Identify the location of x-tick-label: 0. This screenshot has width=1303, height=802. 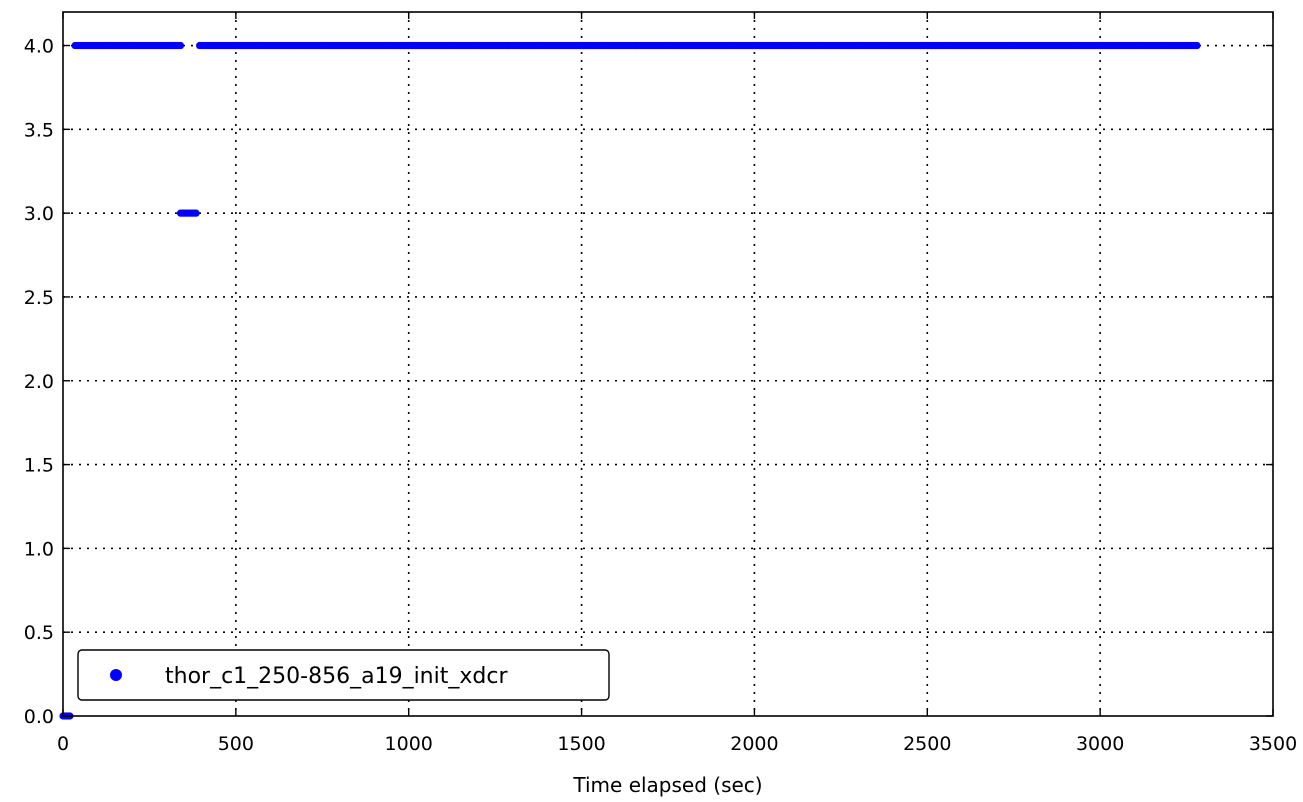
(63, 744).